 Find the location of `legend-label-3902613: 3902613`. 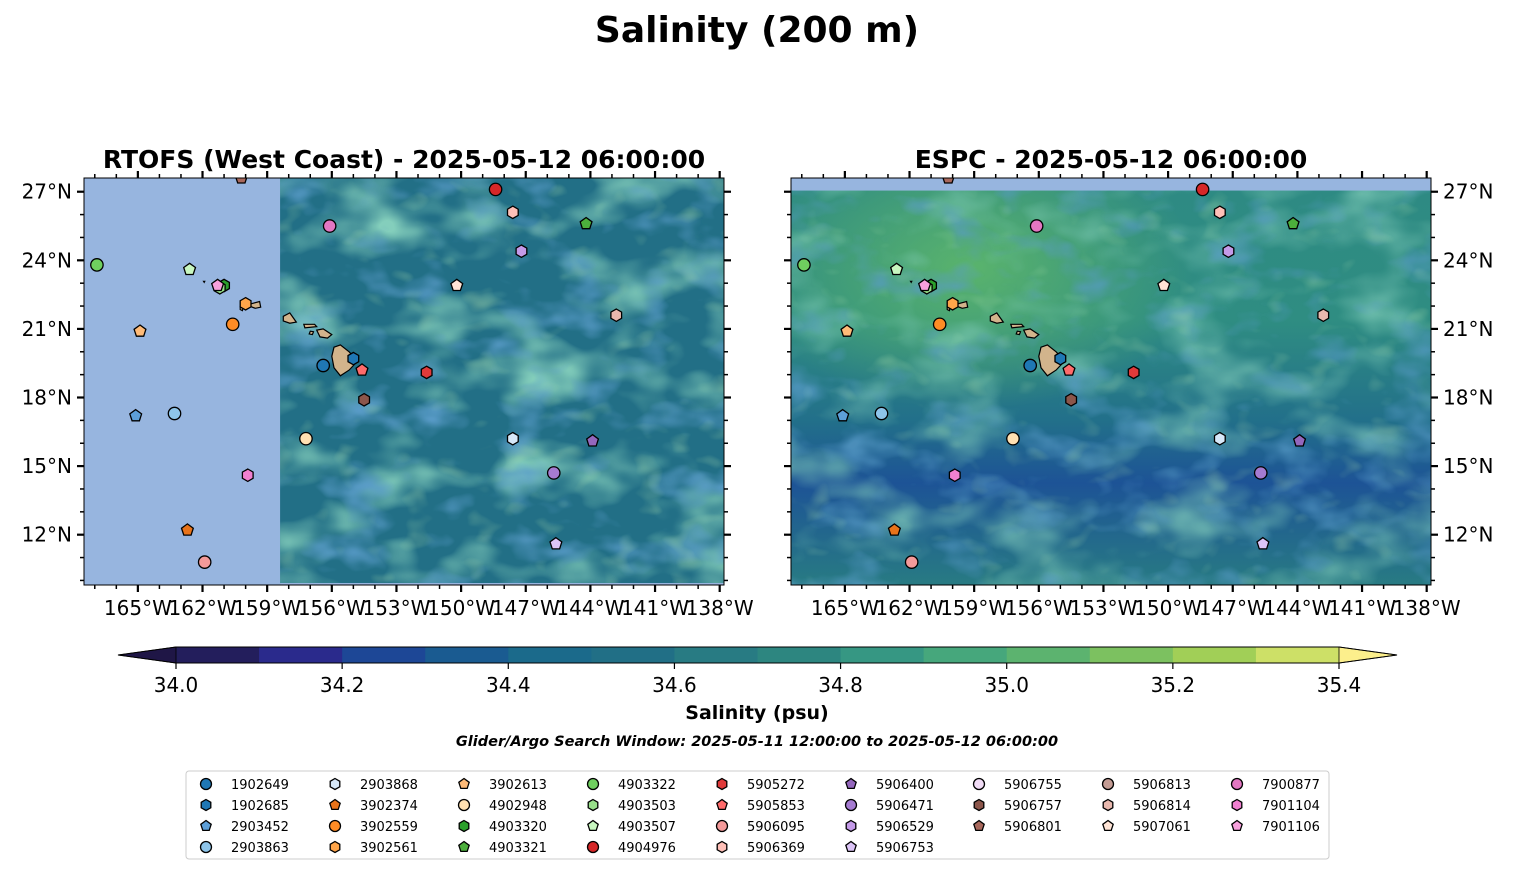

legend-label-3902613: 3902613 is located at coordinates (518, 785).